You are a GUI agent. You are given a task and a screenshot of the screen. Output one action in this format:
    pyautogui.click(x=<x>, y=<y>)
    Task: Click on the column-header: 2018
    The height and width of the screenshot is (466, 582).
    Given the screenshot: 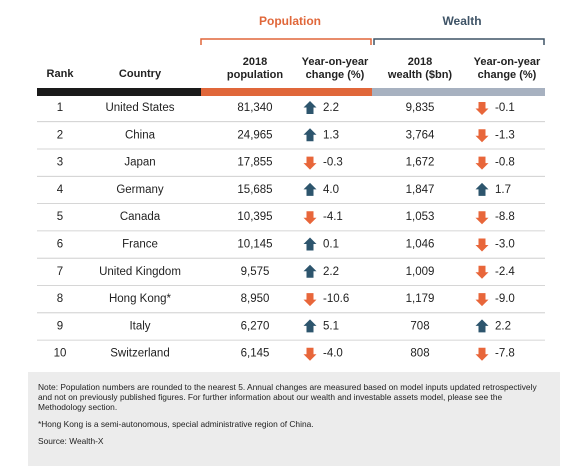 What is the action you would take?
    pyautogui.click(x=255, y=62)
    